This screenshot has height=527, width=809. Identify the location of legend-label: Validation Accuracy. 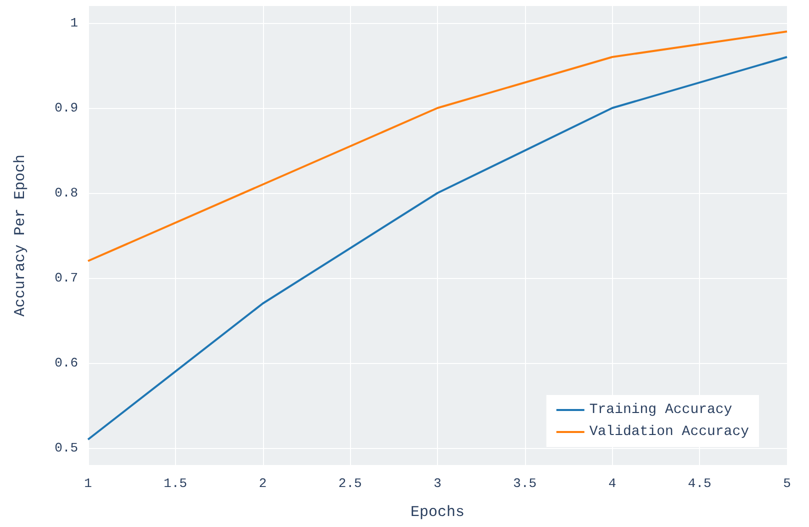
(669, 432).